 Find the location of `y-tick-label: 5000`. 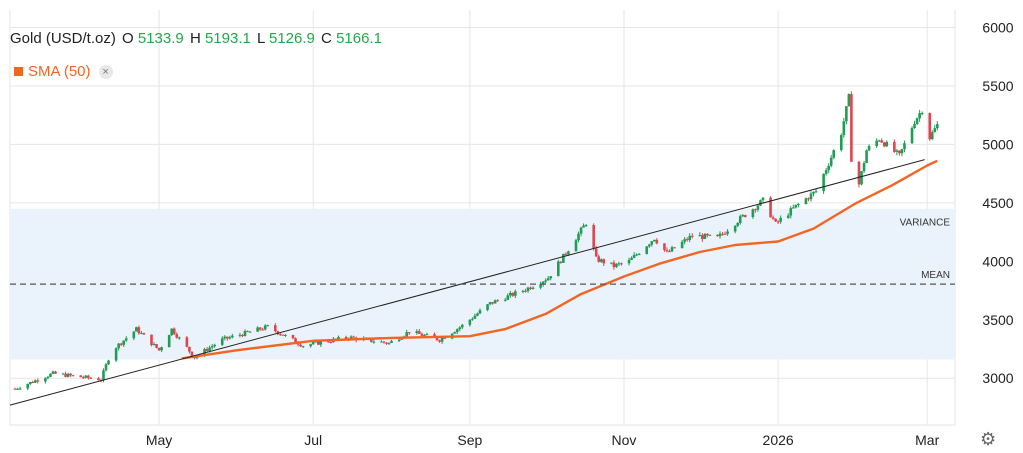

y-tick-label: 5000 is located at coordinates (997, 144).